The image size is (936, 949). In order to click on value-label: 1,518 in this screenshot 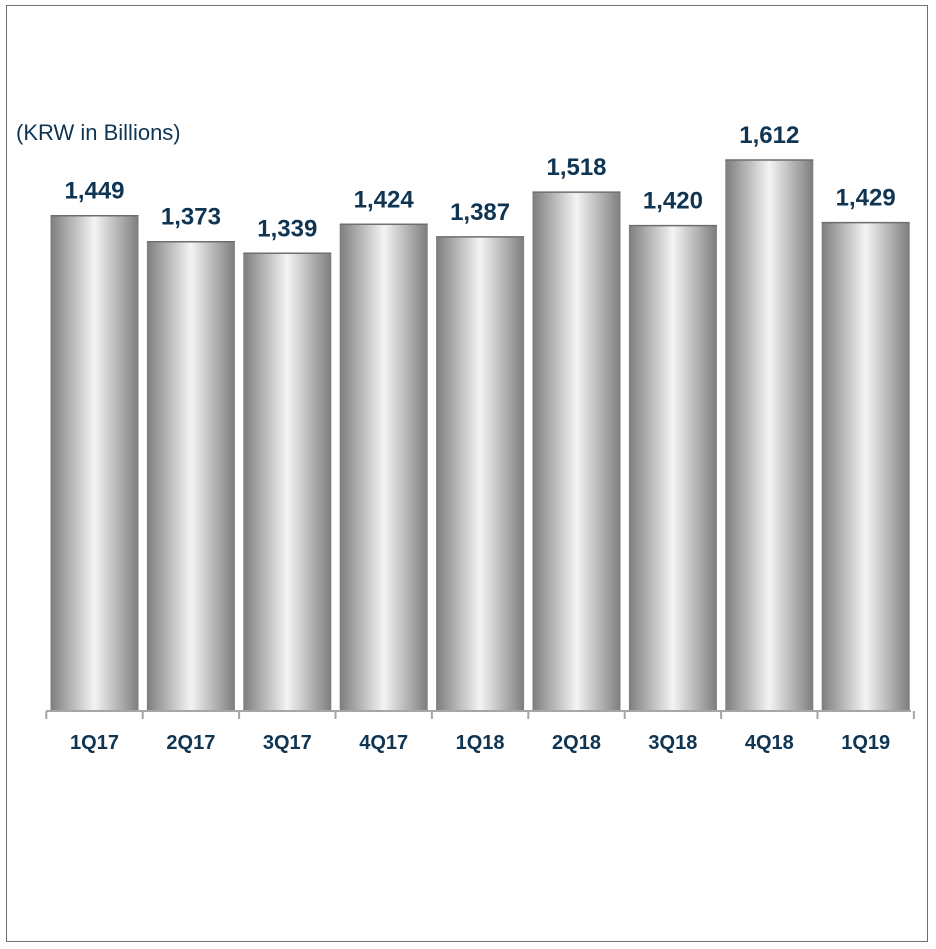, I will do `click(576, 167)`.